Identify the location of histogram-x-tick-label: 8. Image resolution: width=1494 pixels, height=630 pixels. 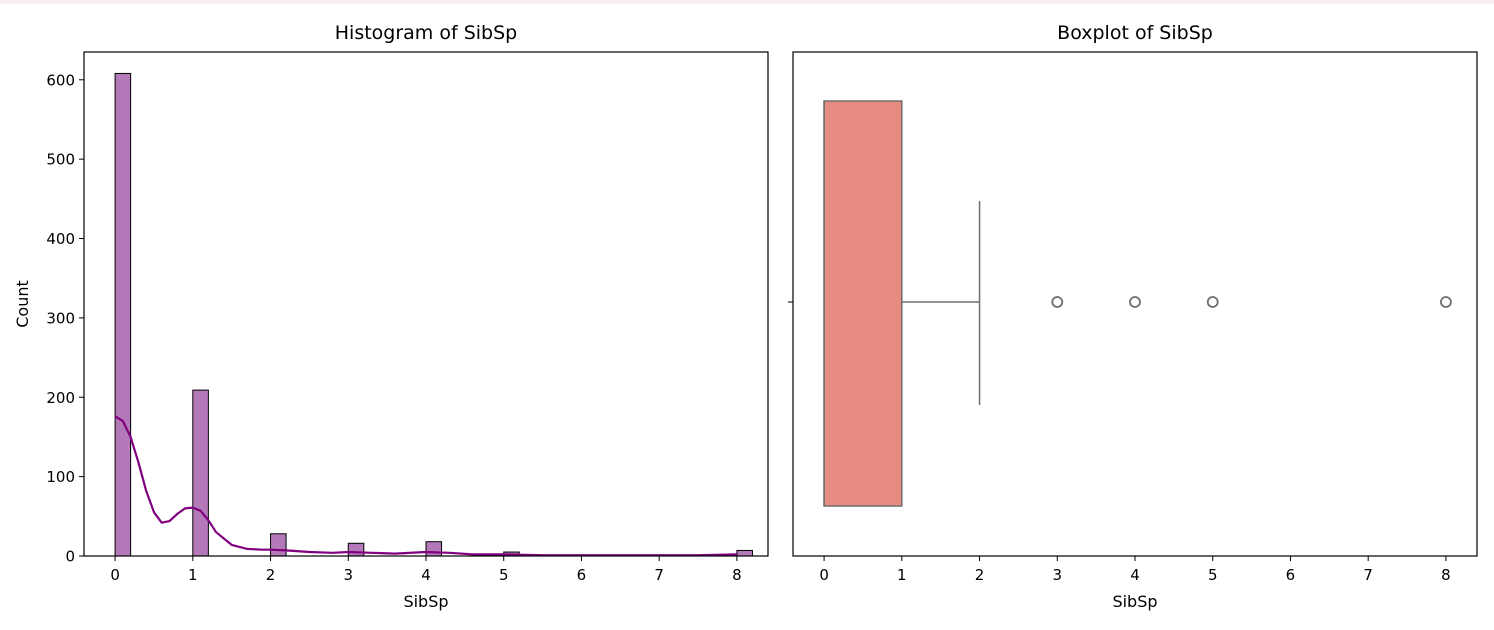
(737, 575).